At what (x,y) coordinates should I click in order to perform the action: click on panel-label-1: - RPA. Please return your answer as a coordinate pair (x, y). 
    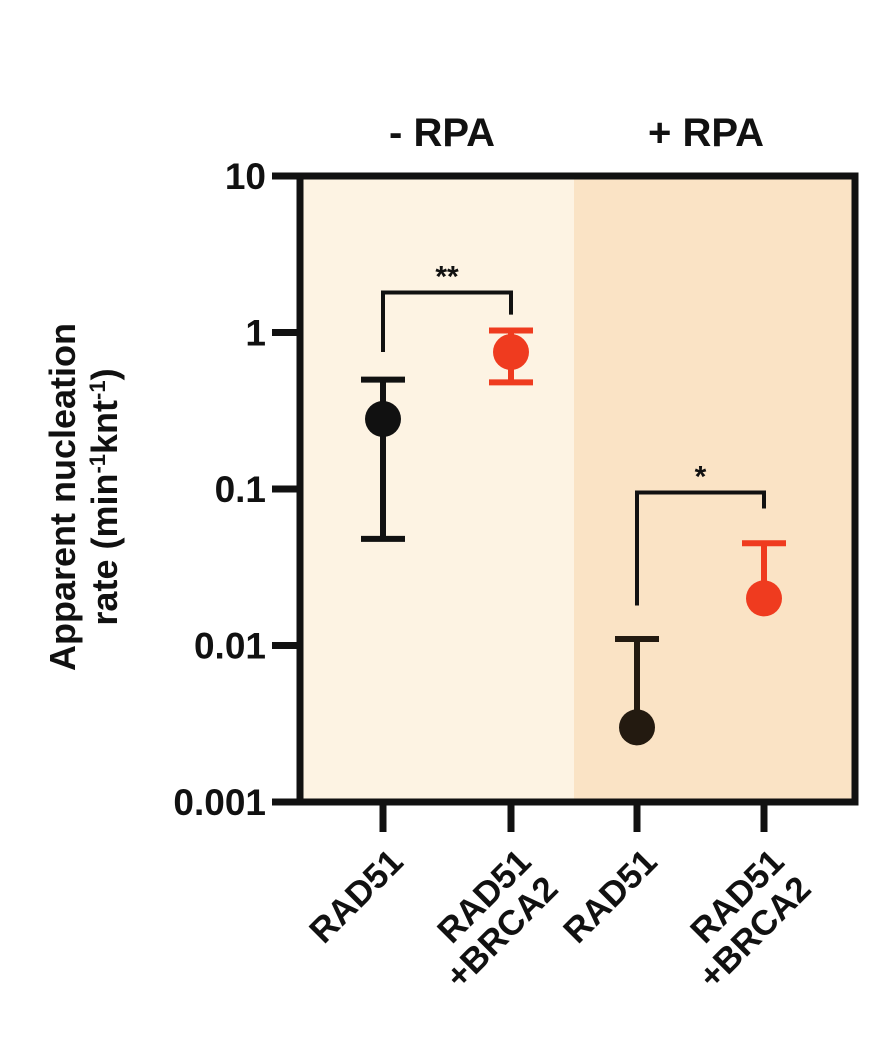
    Looking at the image, I should click on (442, 133).